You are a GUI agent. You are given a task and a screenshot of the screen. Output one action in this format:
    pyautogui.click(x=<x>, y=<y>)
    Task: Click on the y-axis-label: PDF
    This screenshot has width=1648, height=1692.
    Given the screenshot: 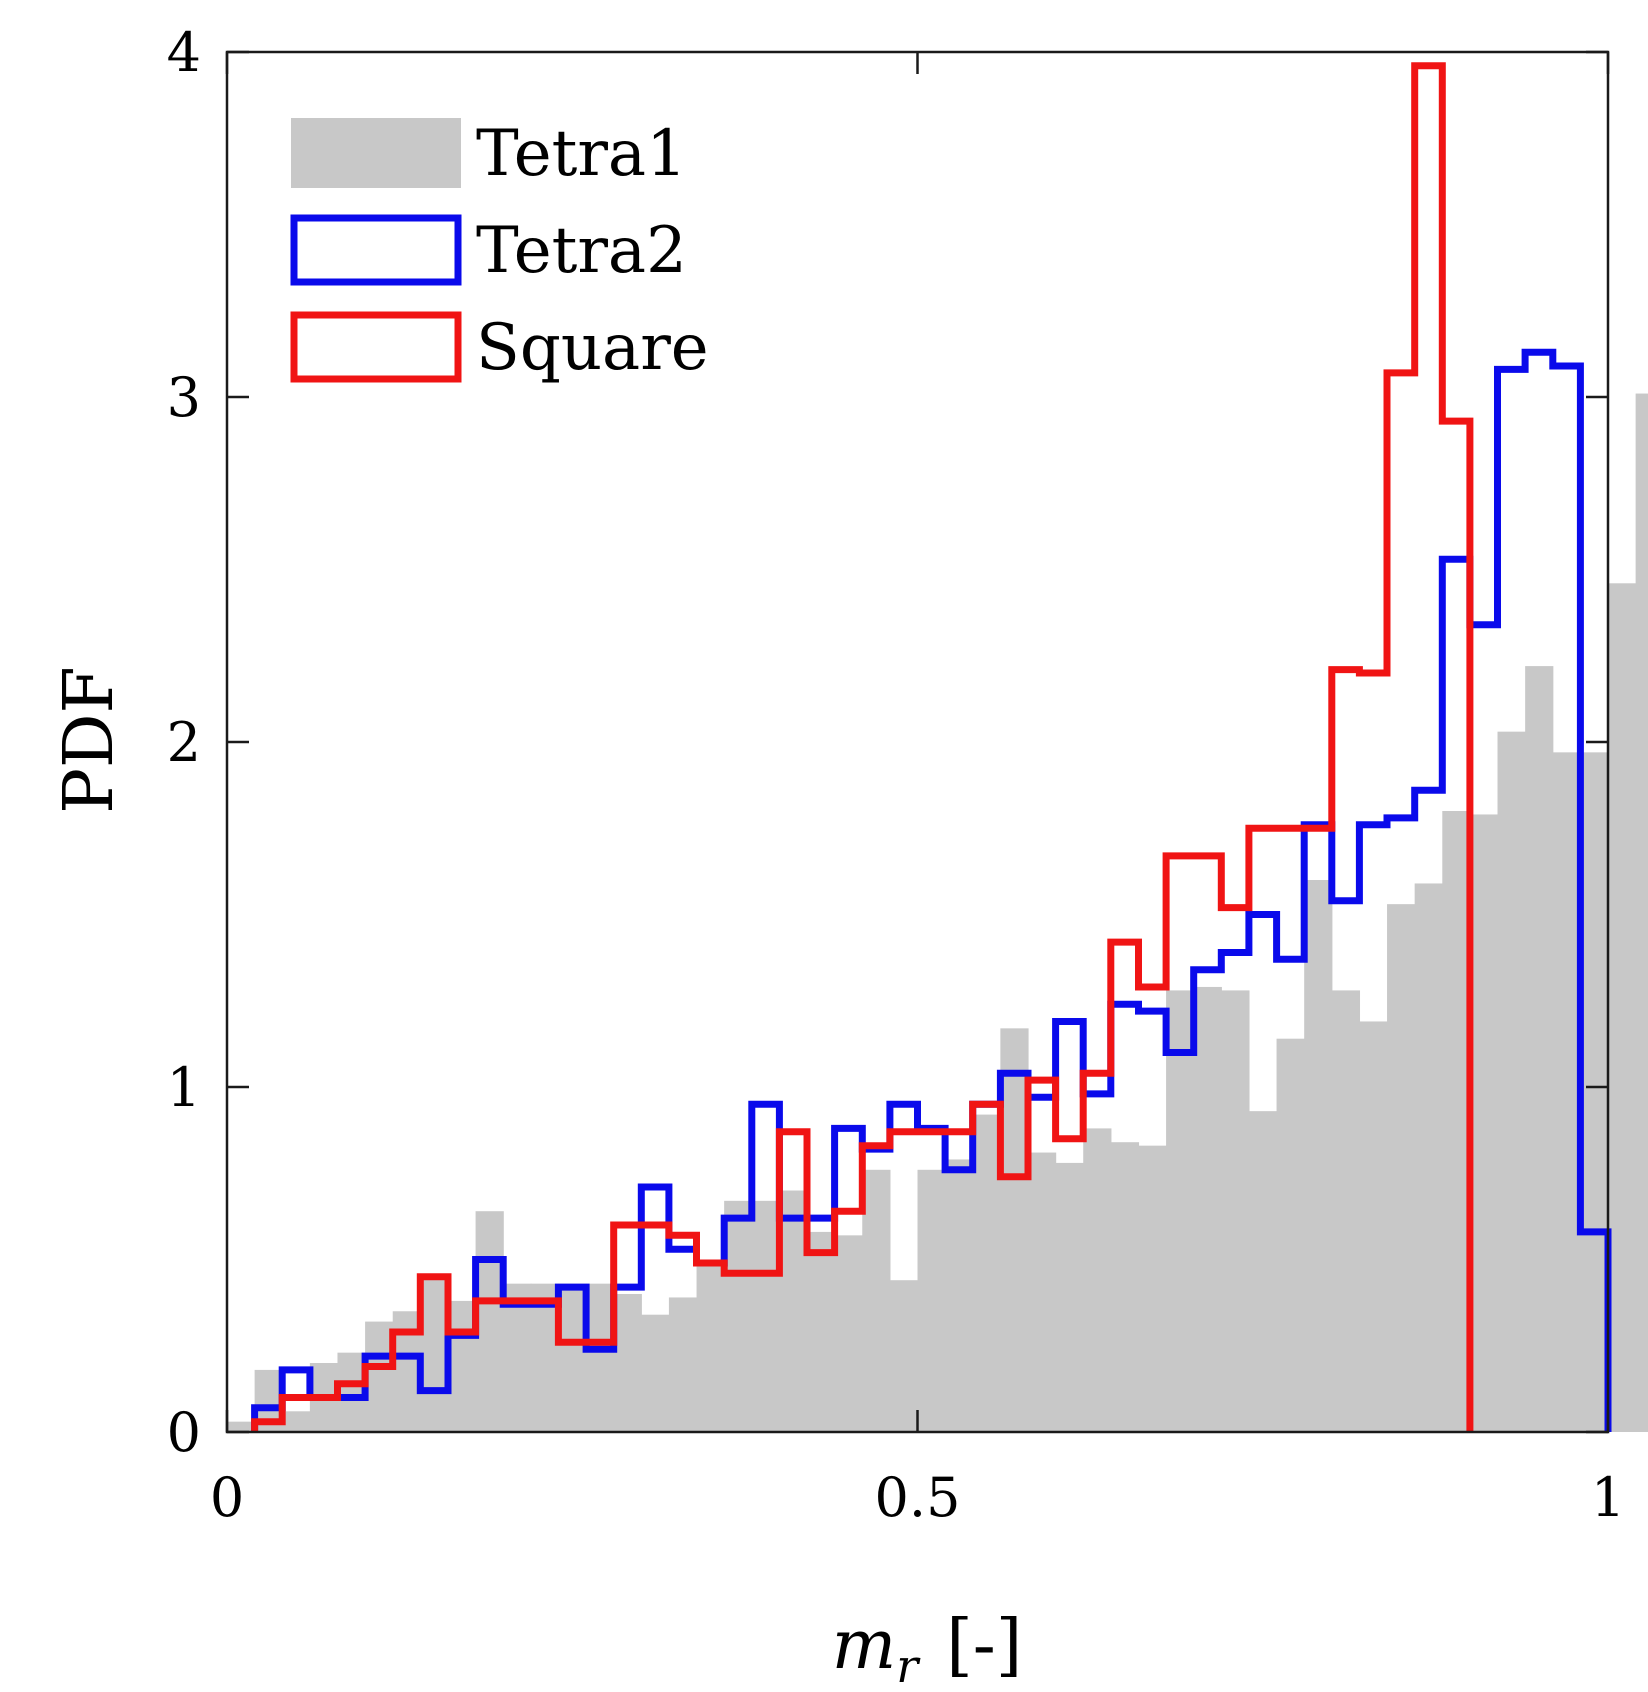 What is the action you would take?
    pyautogui.click(x=89, y=739)
    